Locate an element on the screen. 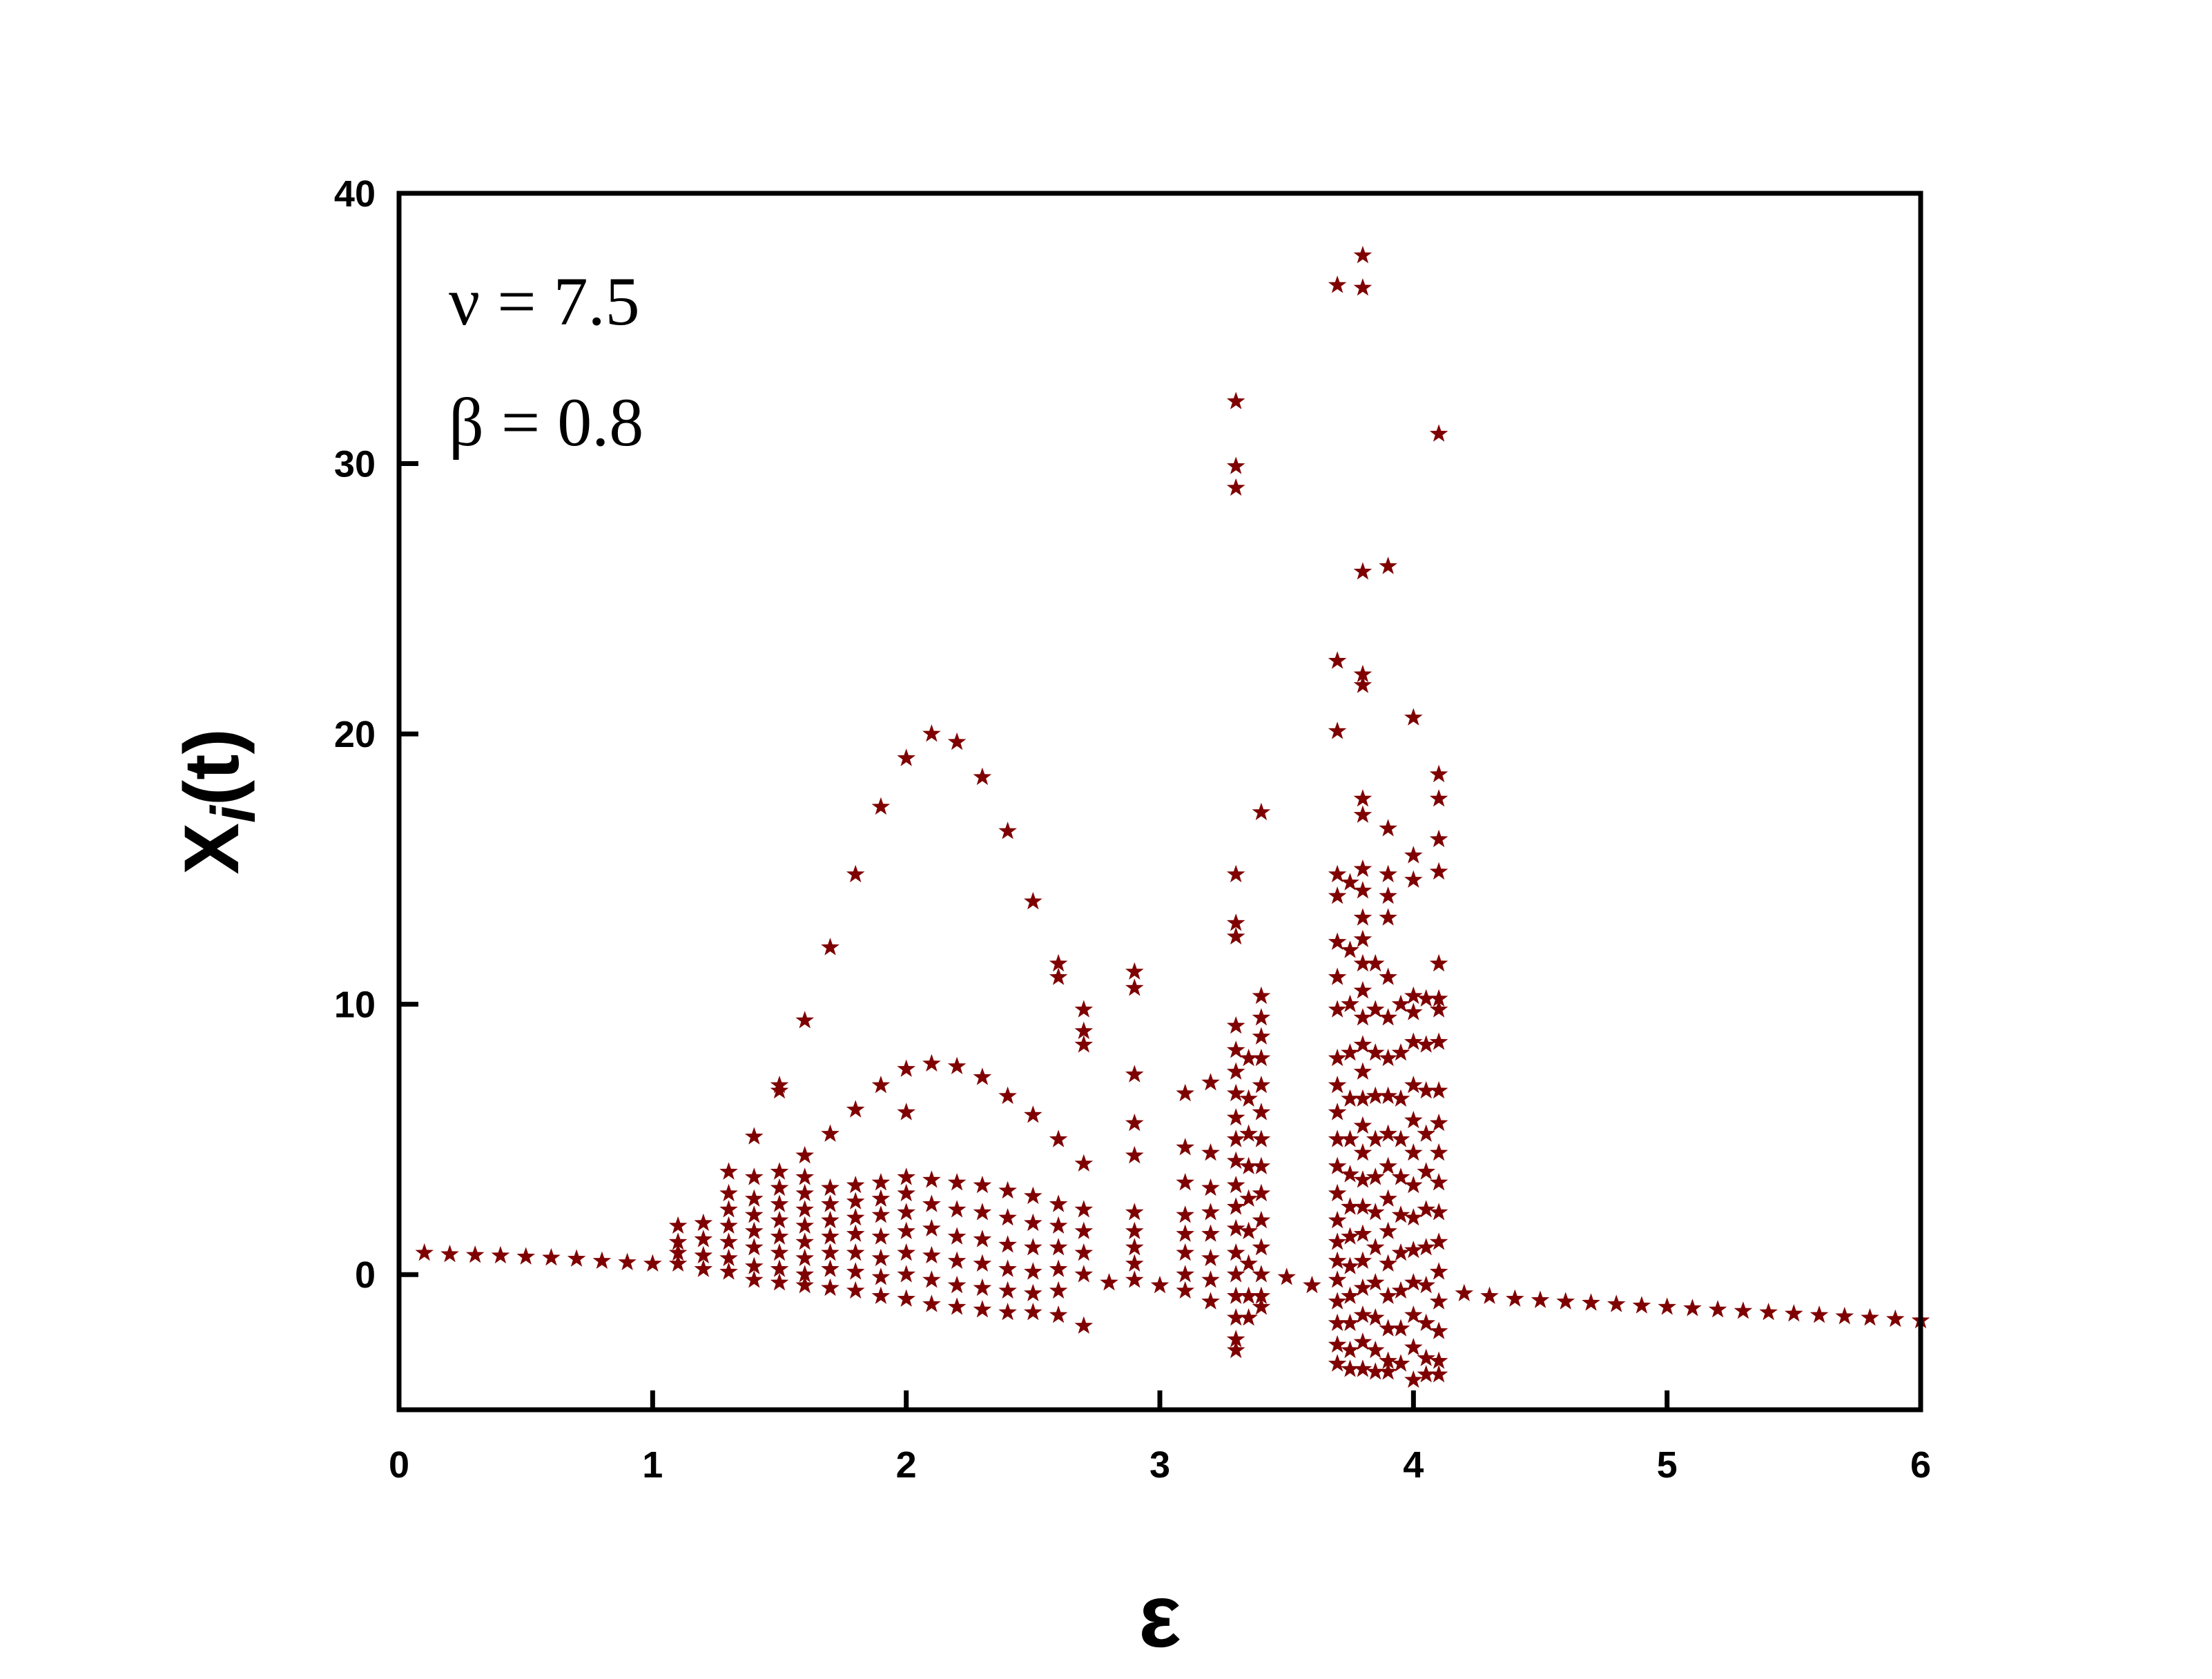  x-tick-label: 5 is located at coordinates (1667, 1465).